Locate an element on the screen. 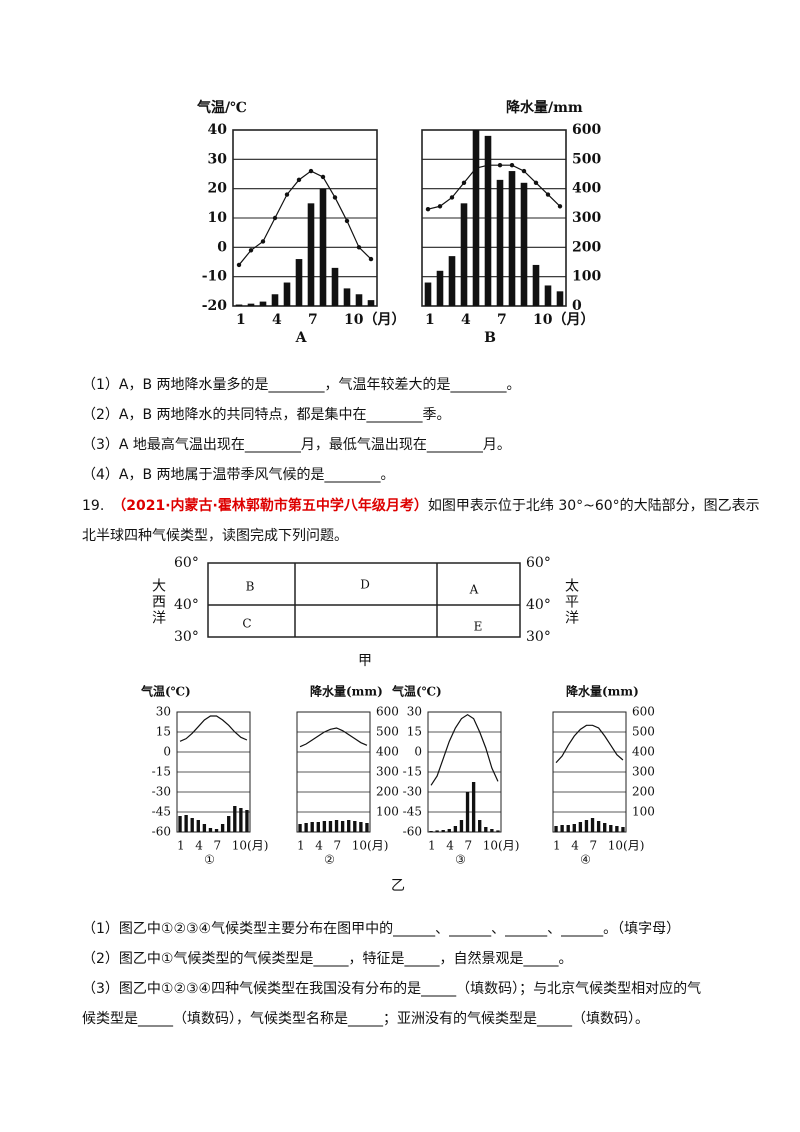 The height and width of the screenshot is (1132, 800). ocean-label: 太平洋 is located at coordinates (571, 602).